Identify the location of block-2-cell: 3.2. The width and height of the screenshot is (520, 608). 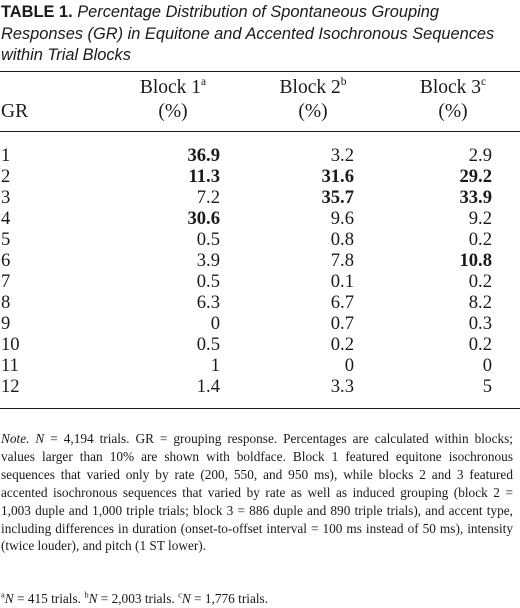
(342, 155).